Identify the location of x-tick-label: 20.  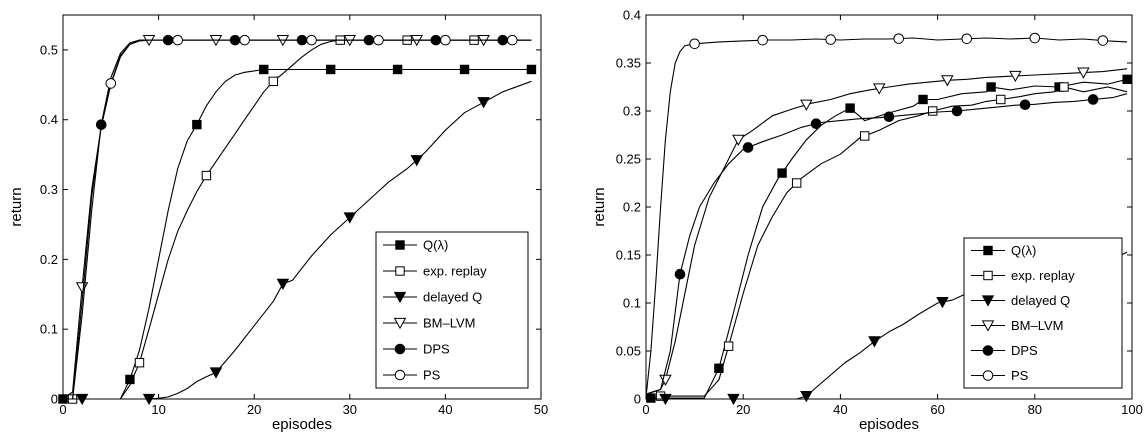
(254, 409).